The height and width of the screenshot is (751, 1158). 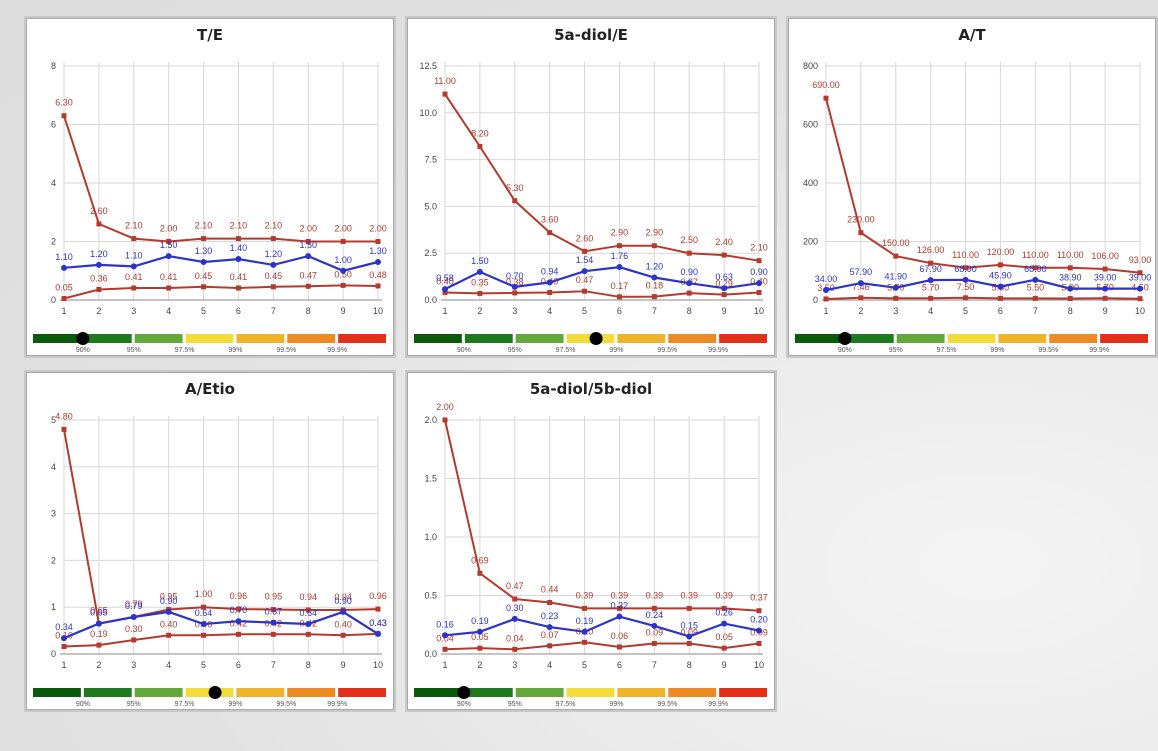 What do you see at coordinates (515, 276) in the screenshot?
I see `data-label-subject: 0.70` at bounding box center [515, 276].